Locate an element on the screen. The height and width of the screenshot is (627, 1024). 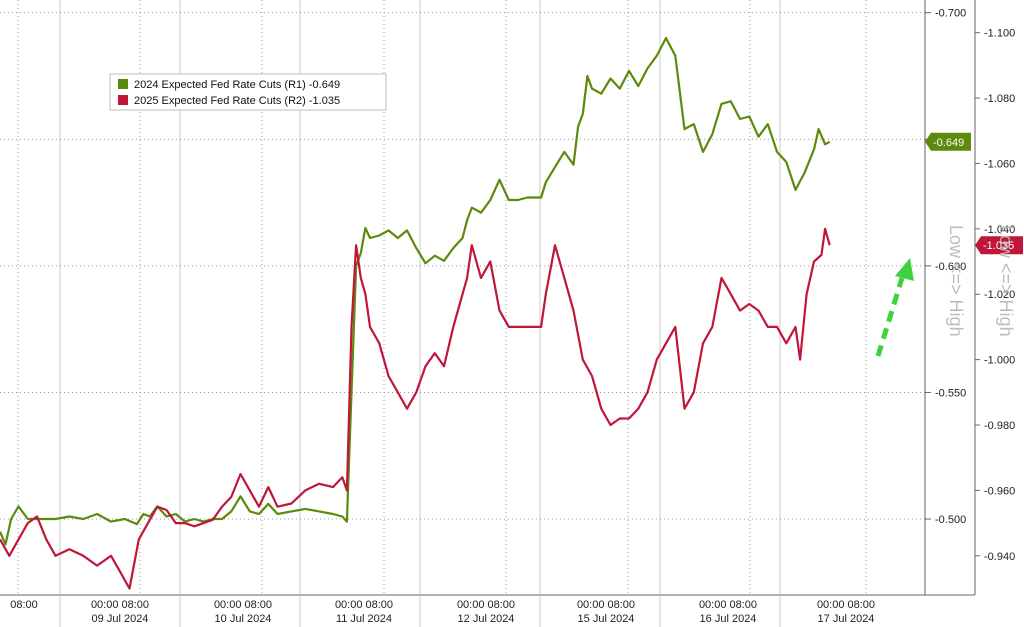
low-high-note-2: Low <=> High is located at coordinates (1006, 281).